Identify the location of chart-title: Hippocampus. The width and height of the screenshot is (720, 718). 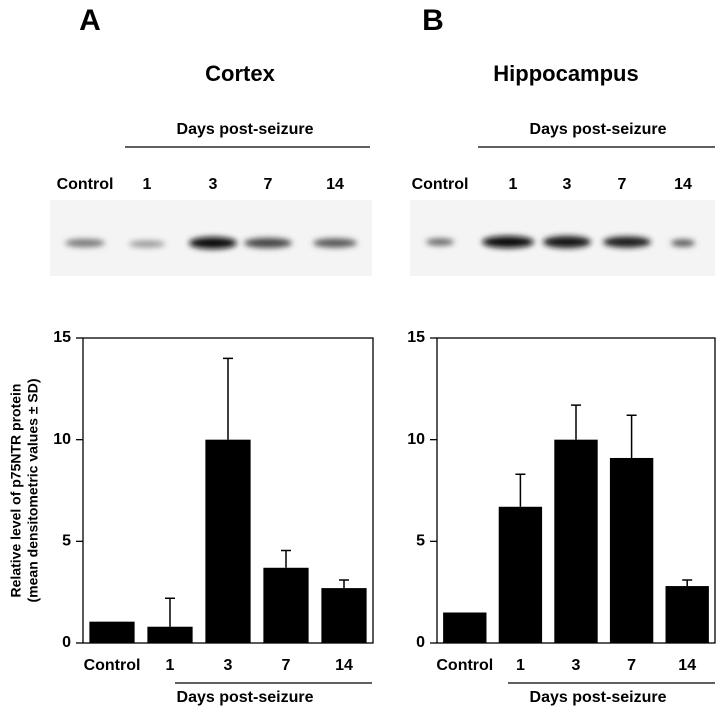
(565, 73).